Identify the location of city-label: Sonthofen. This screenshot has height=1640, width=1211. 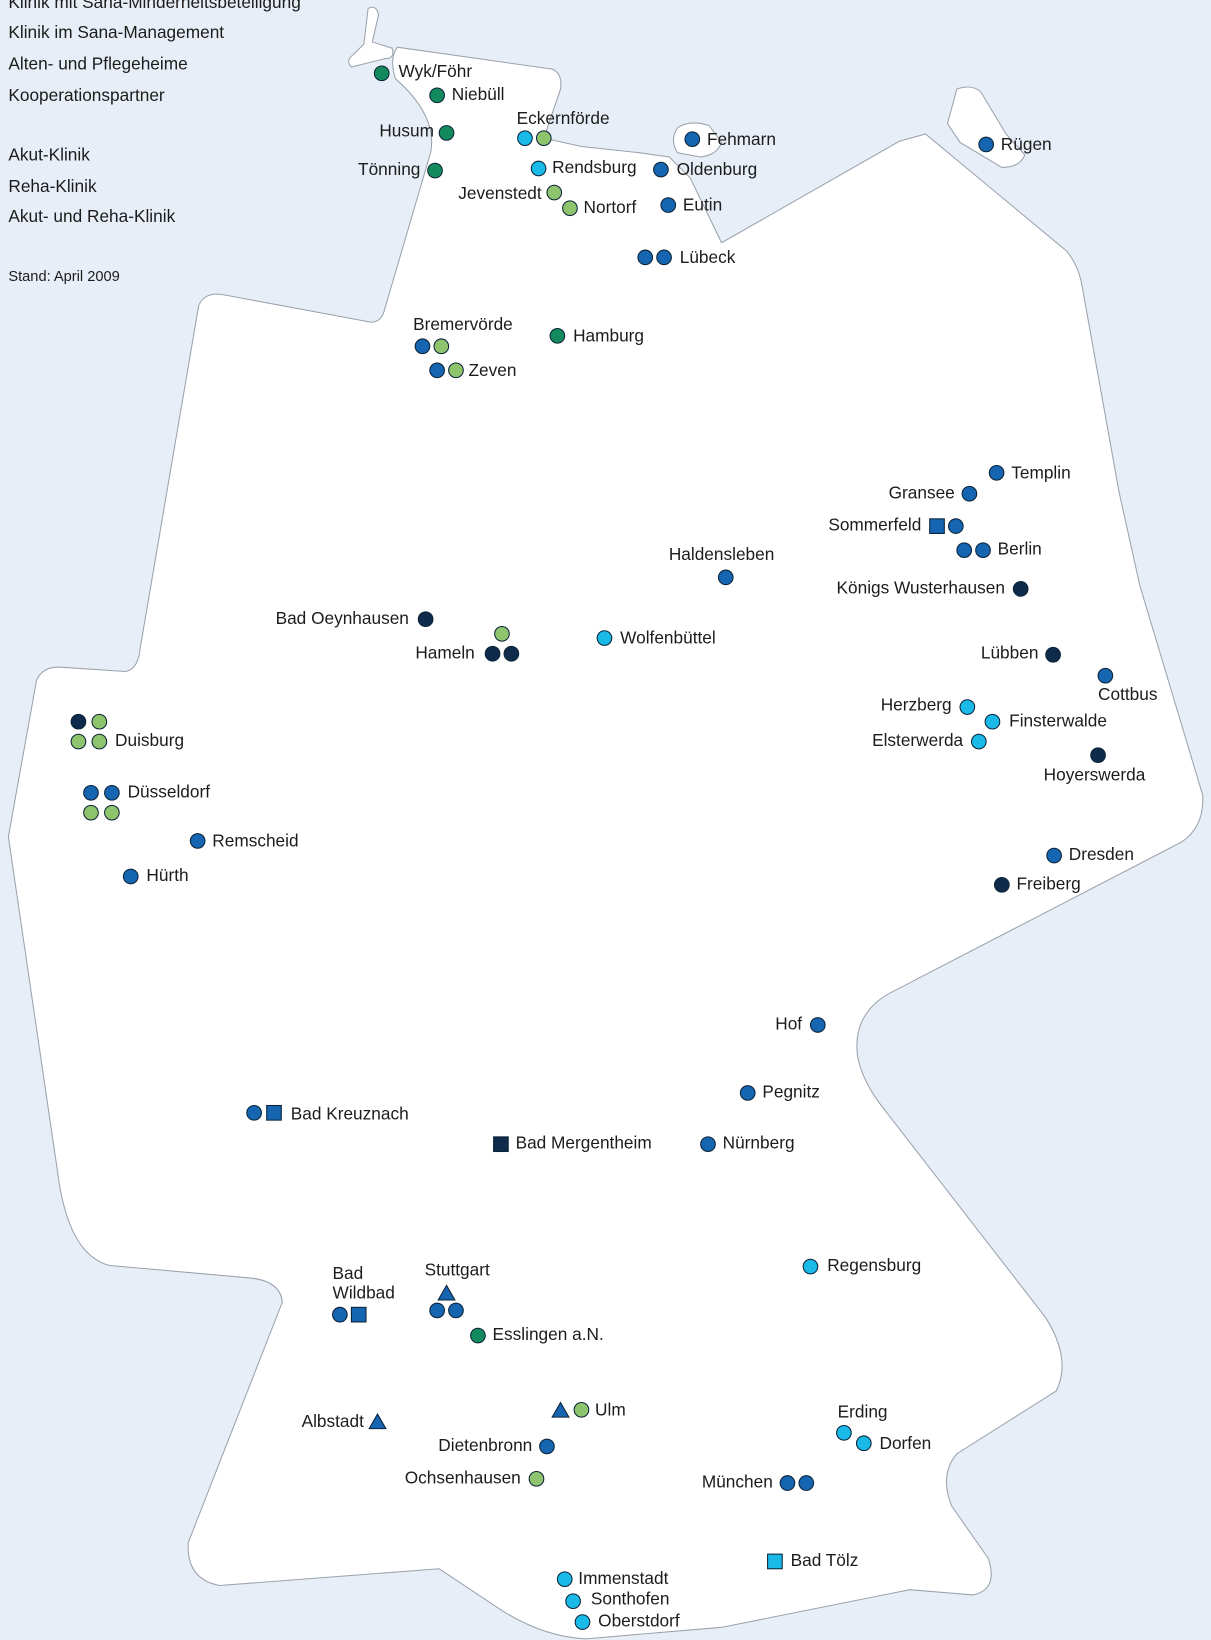
(630, 1599).